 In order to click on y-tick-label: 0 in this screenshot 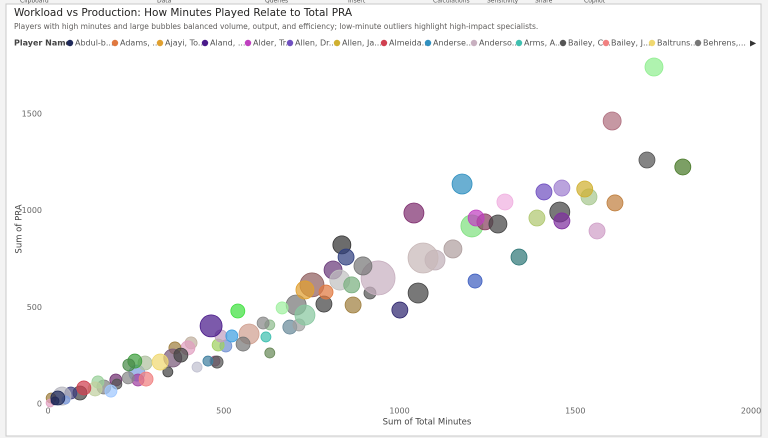, I will do `click(39, 404)`.